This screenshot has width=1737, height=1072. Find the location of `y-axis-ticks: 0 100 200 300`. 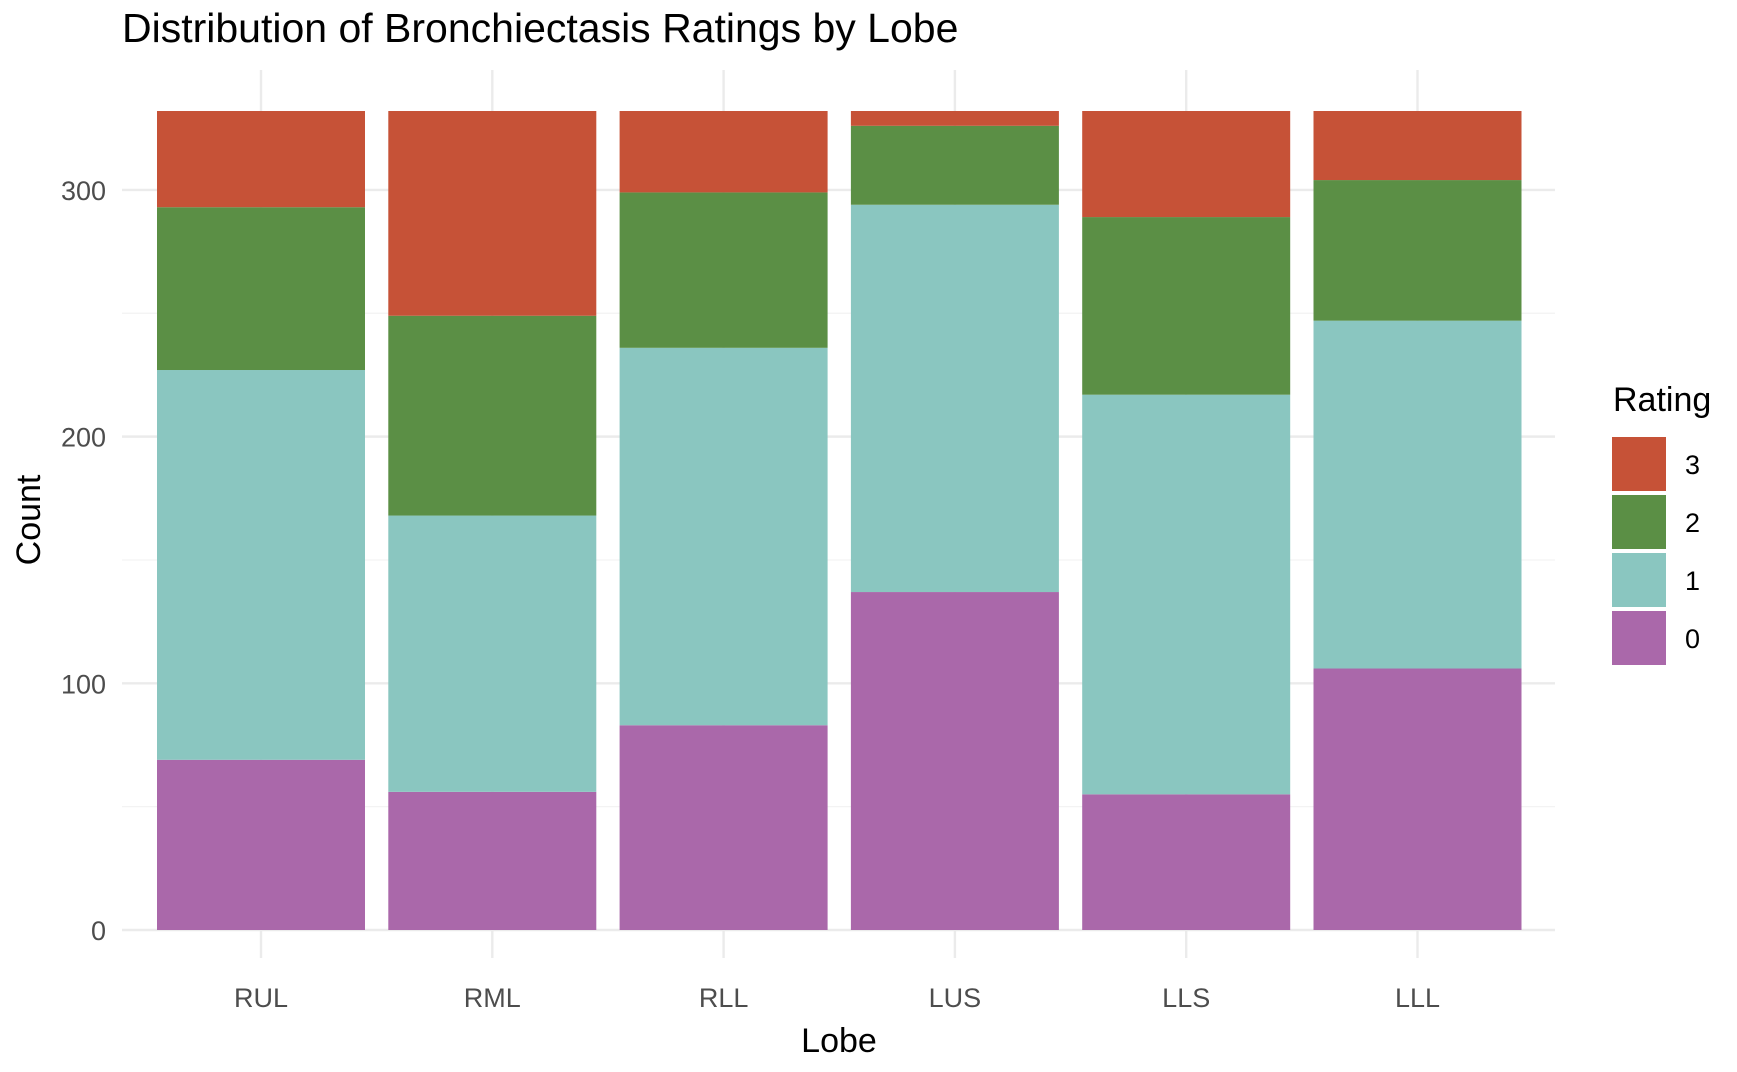

y-axis-ticks: 0 100 200 300 is located at coordinates (83, 561).